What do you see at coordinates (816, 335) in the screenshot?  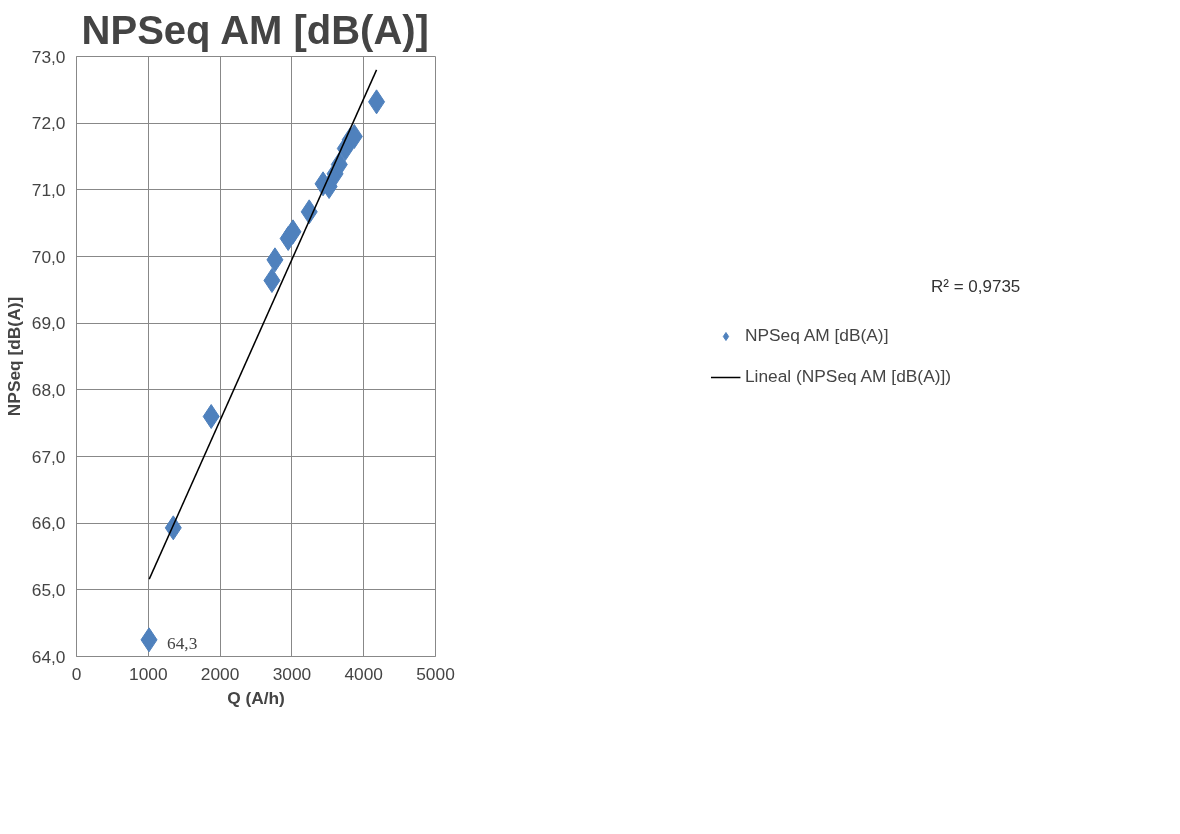 I see `legend-label: NPSeq AM [dB(A)]` at bounding box center [816, 335].